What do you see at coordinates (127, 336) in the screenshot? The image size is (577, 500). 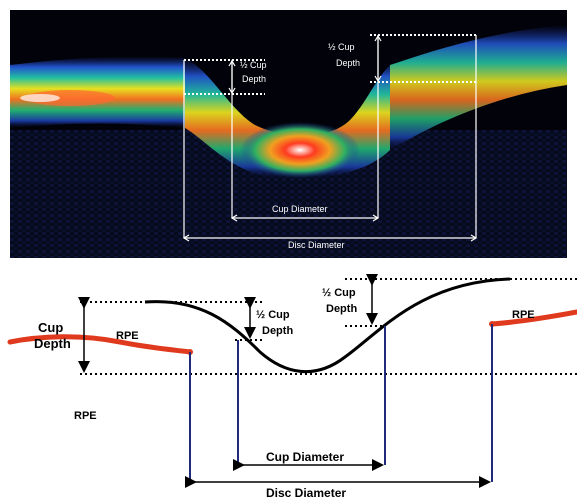 I see `rpe-label-left-curve: RPE` at bounding box center [127, 336].